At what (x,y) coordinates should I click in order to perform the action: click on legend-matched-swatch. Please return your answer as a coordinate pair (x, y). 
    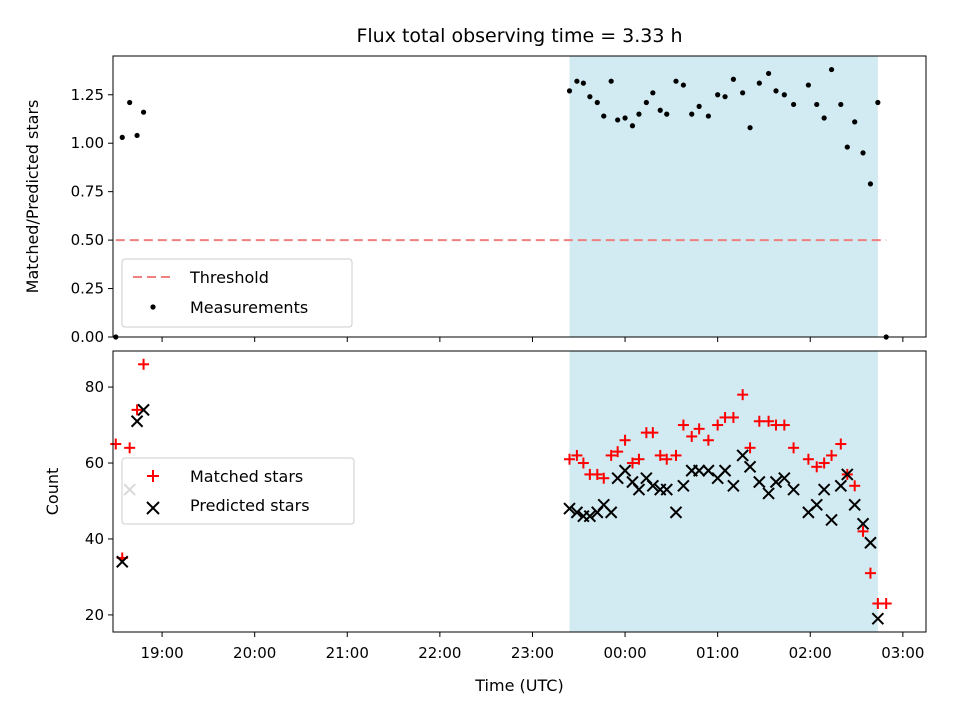
    Looking at the image, I should click on (153, 476).